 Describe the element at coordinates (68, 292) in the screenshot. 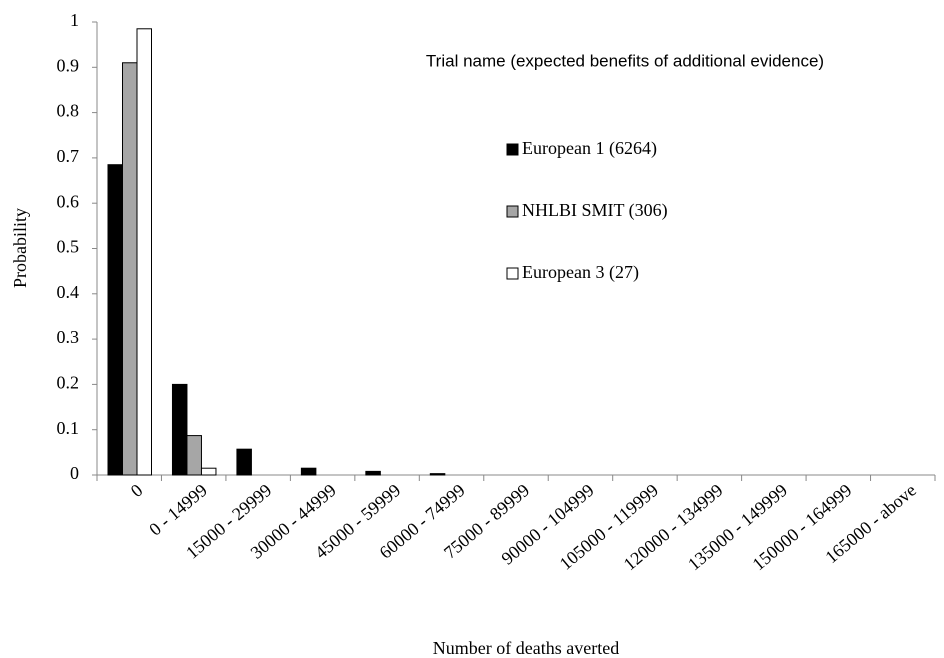

I see `y-tick-label: 0.4` at that location.